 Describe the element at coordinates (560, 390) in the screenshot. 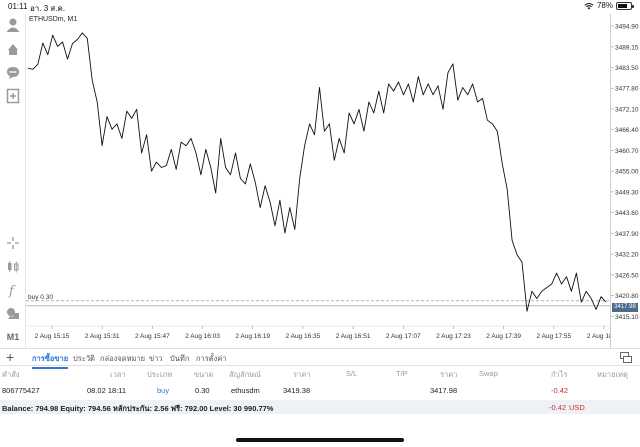

I see `order-profit: -0.42` at that location.